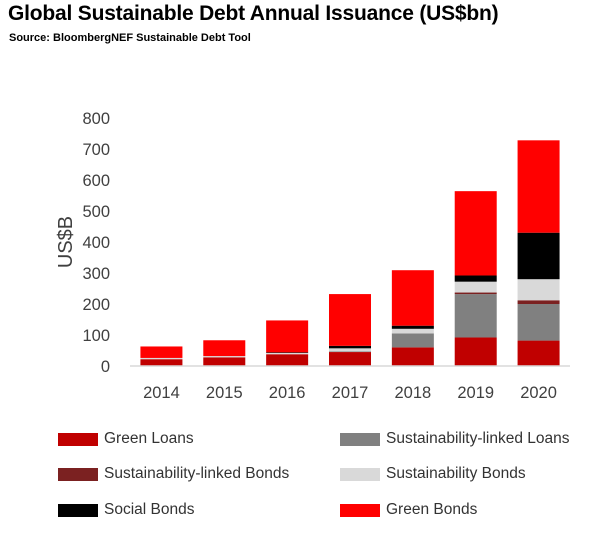  I want to click on y-tick-label: 800, so click(96, 119).